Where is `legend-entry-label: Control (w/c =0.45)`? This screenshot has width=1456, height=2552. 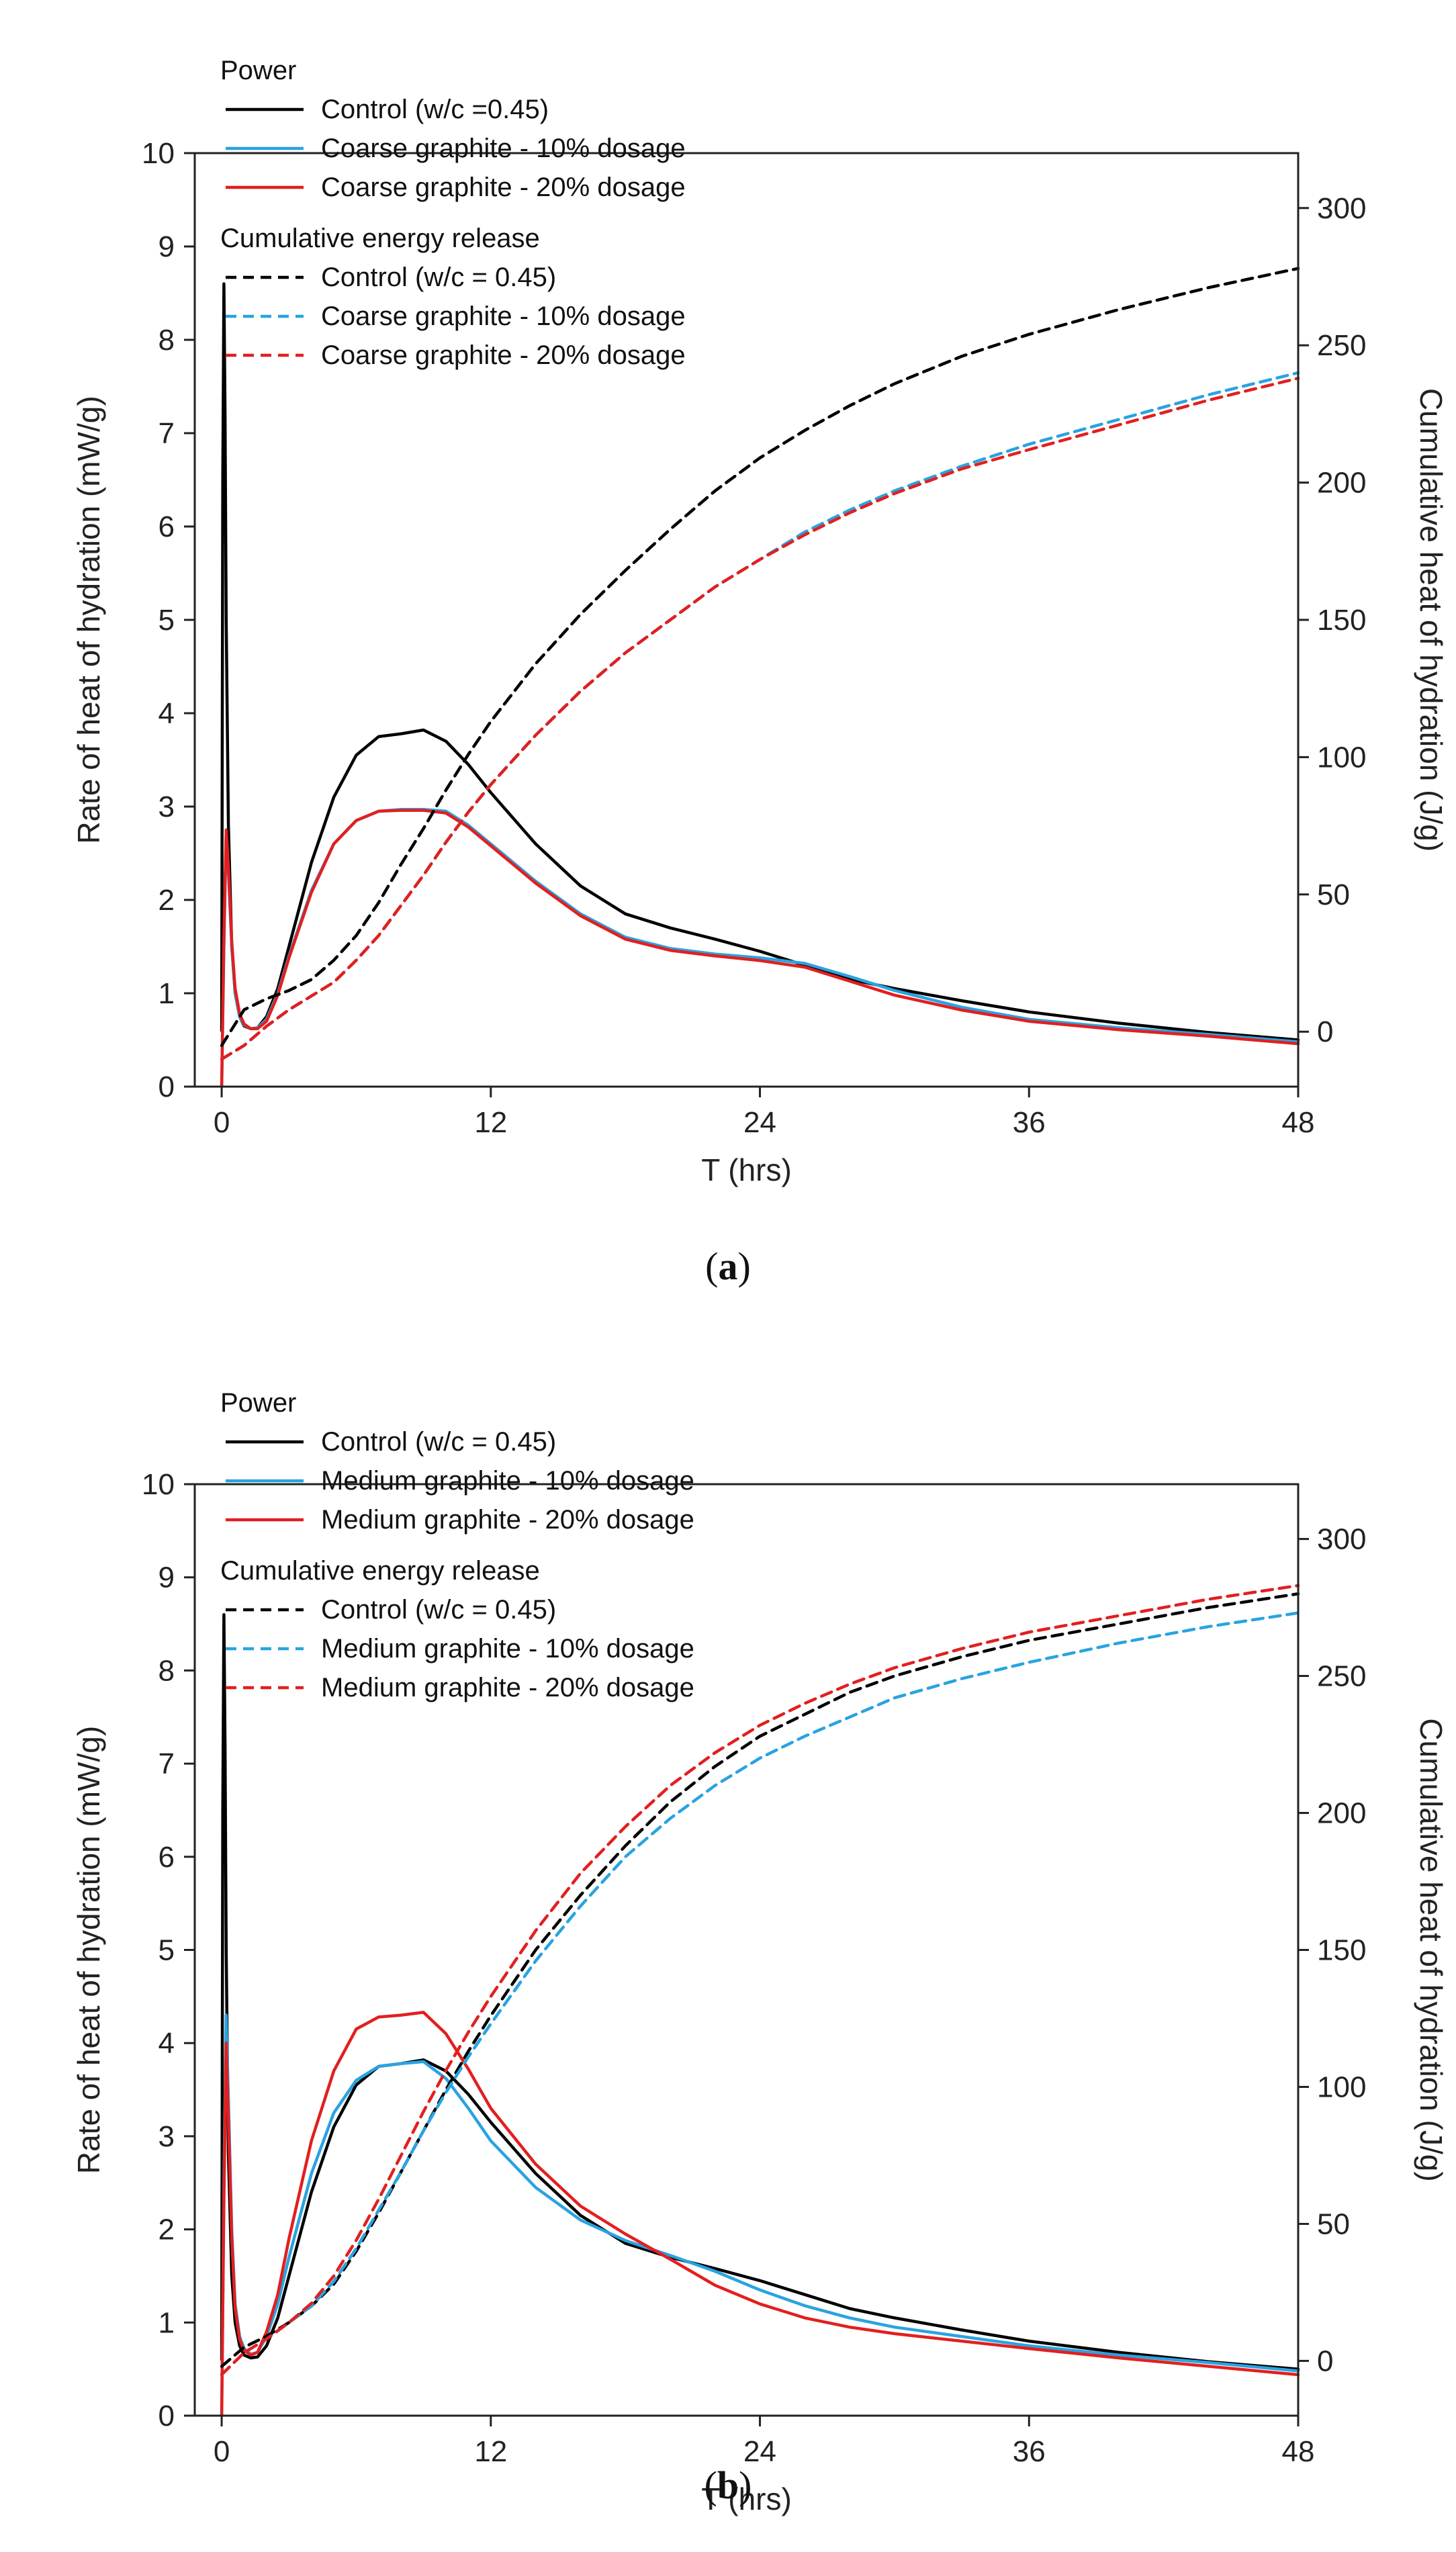
legend-entry-label: Control (w/c =0.45) is located at coordinates (435, 110).